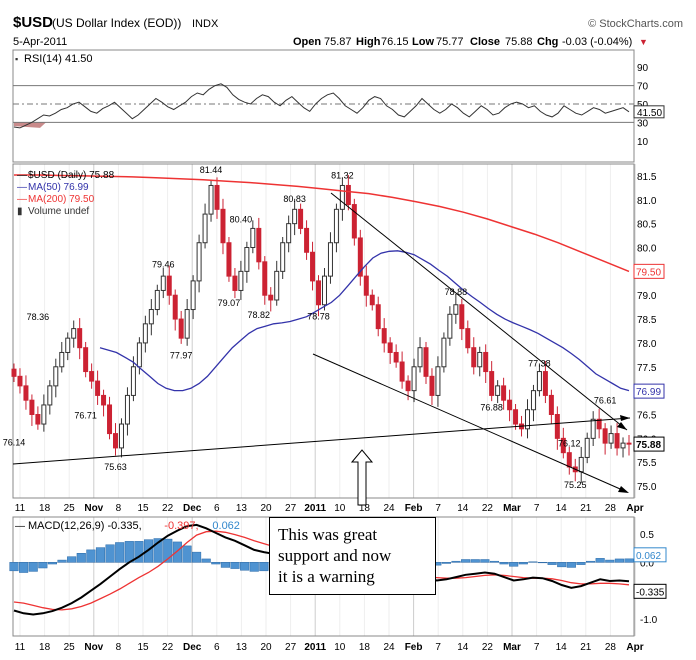 The image size is (696, 660). I want to click on macd-legend-icon: —, so click(20, 526).